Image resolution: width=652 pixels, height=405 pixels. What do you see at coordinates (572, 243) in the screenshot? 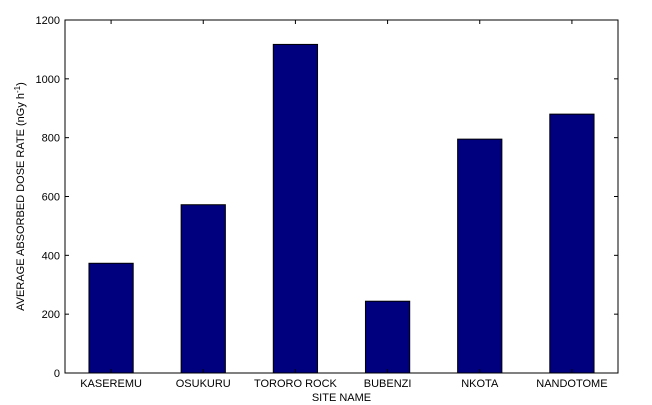
I see `bar-nandotome` at bounding box center [572, 243].